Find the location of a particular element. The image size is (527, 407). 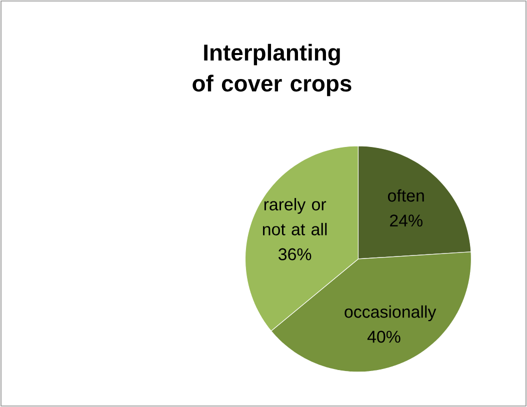

chart-title: Interplanting of cover crops is located at coordinates (272, 70).